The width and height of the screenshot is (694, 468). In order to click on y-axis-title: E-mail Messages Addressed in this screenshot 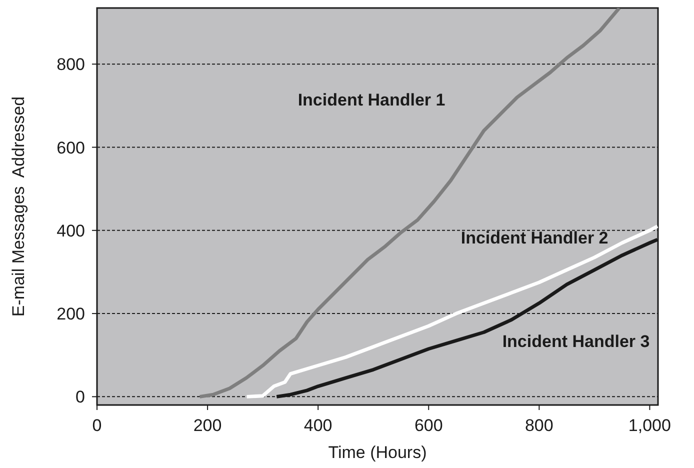, I will do `click(18, 206)`.